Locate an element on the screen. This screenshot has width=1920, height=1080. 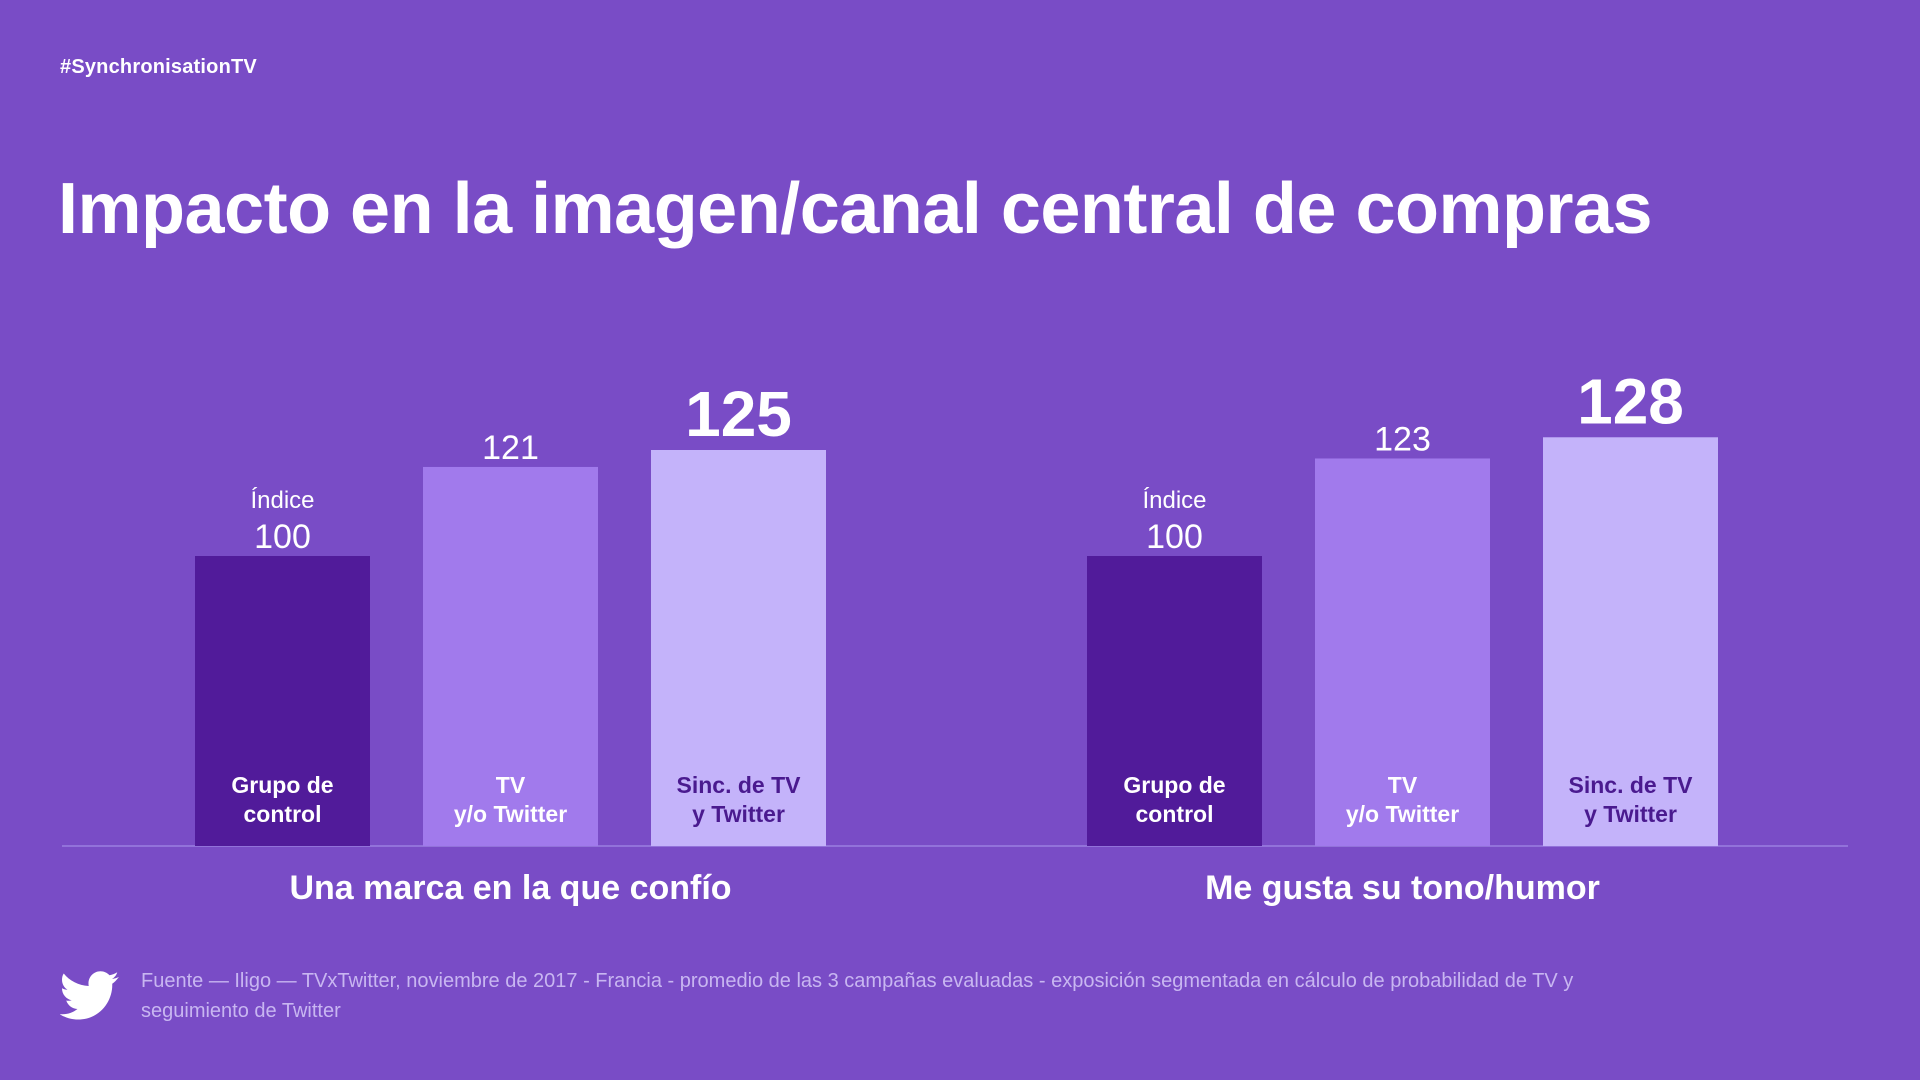
group-label: Una marca en la que confío is located at coordinates (510, 888).